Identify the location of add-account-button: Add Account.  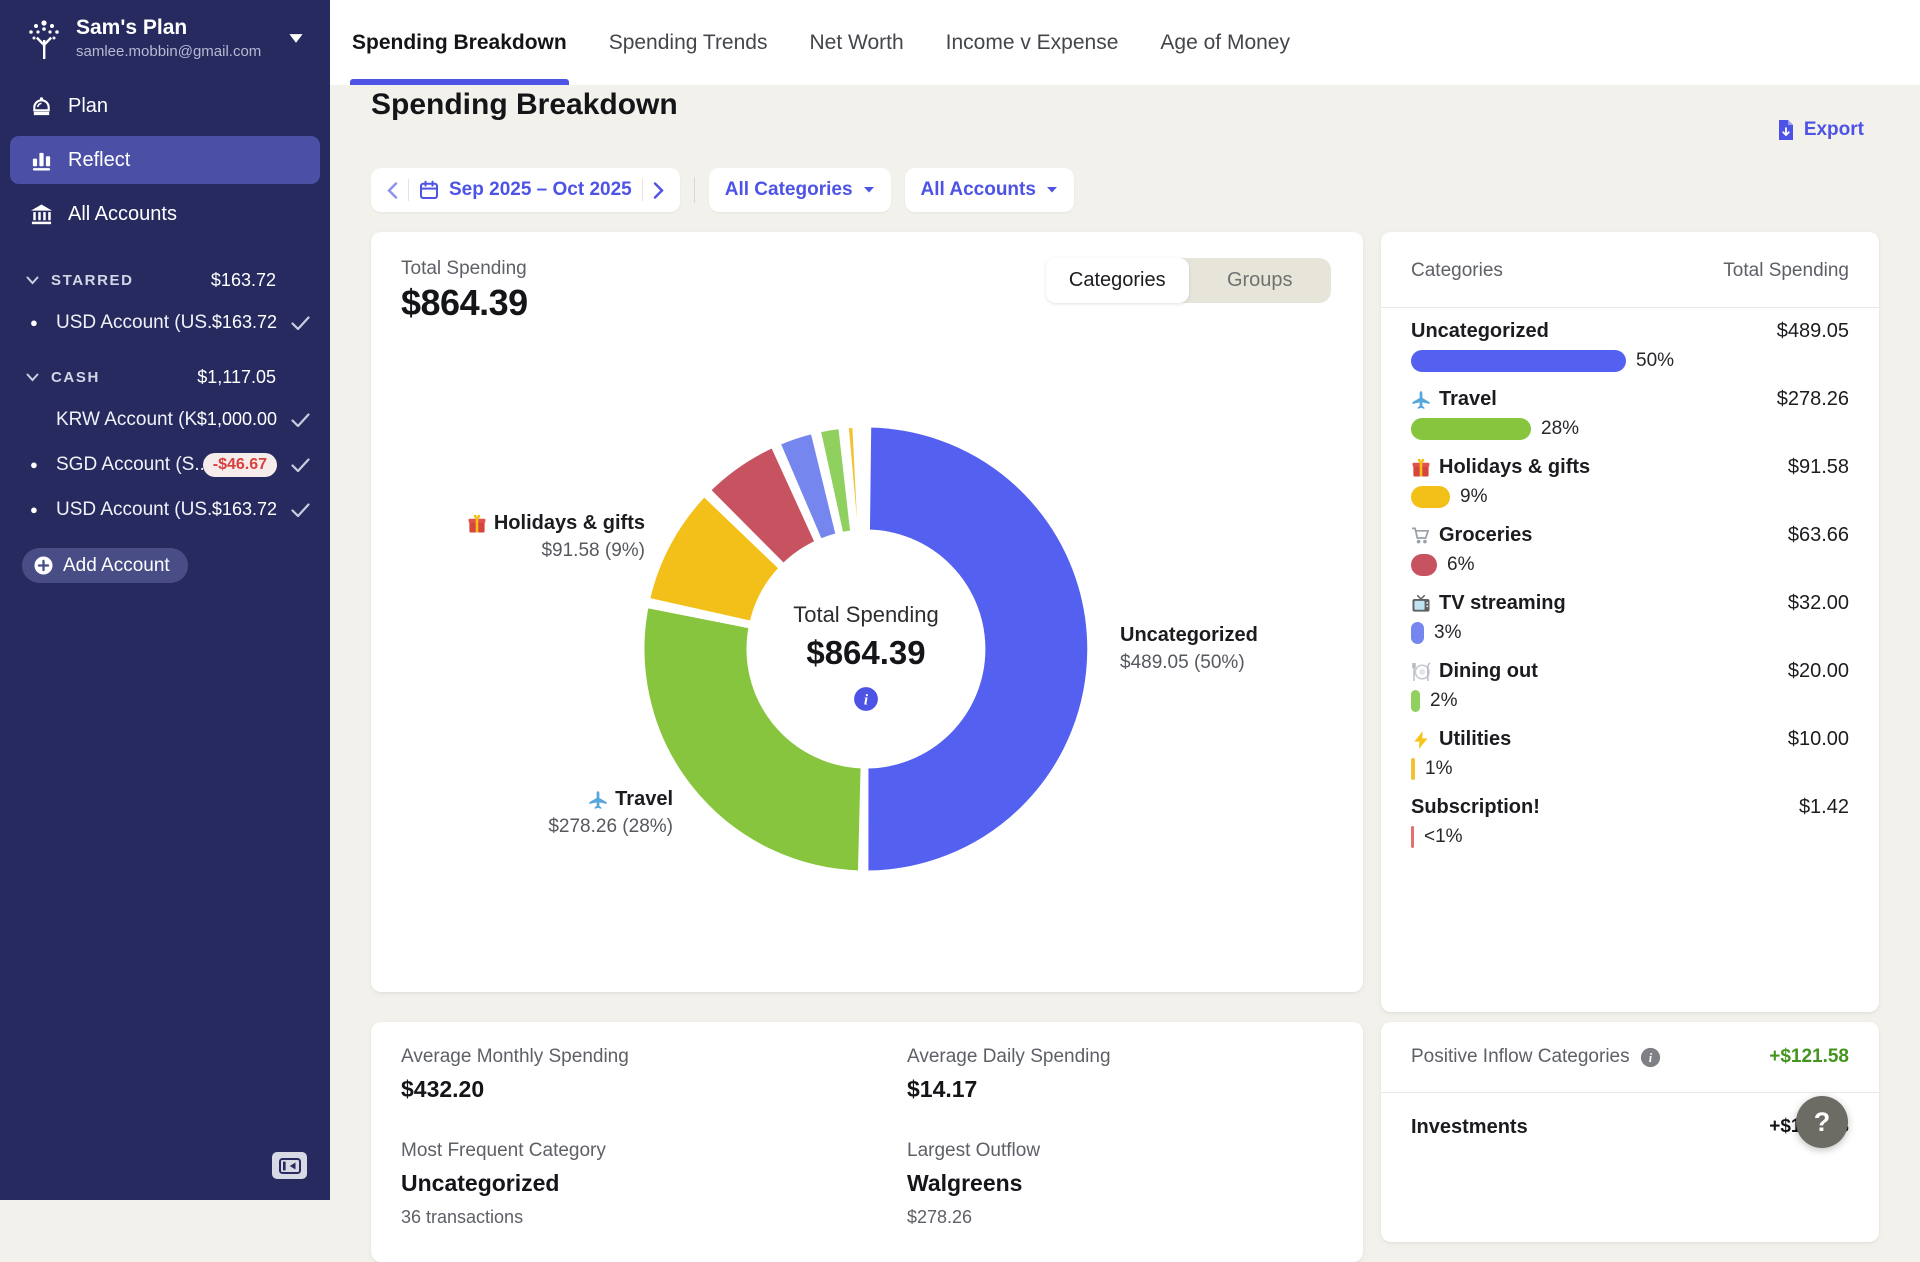
(105, 565).